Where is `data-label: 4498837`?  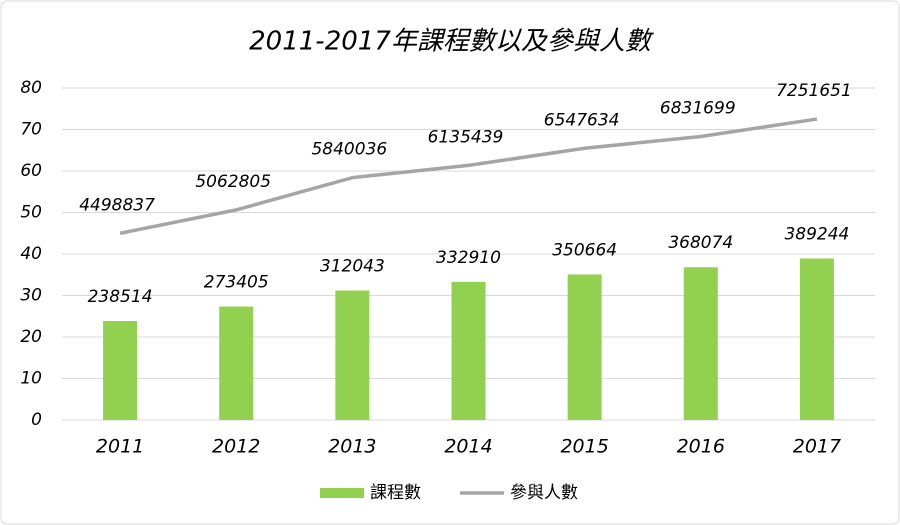
data-label: 4498837 is located at coordinates (117, 205).